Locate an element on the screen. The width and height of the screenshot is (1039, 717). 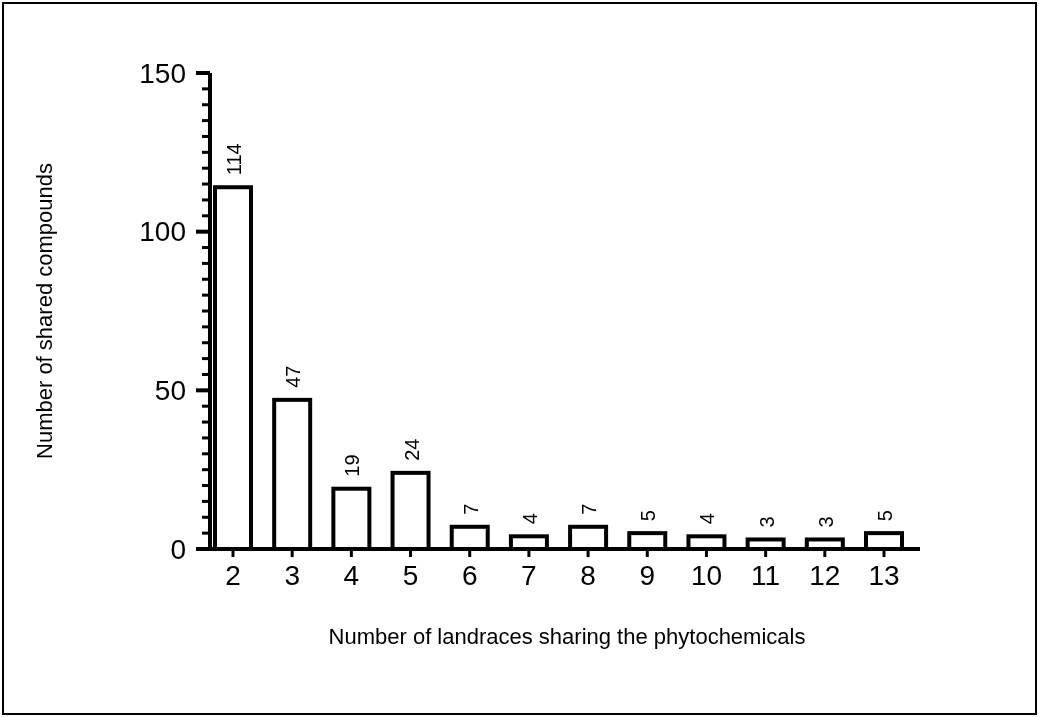
y-tick-label: 0 is located at coordinates (178, 549).